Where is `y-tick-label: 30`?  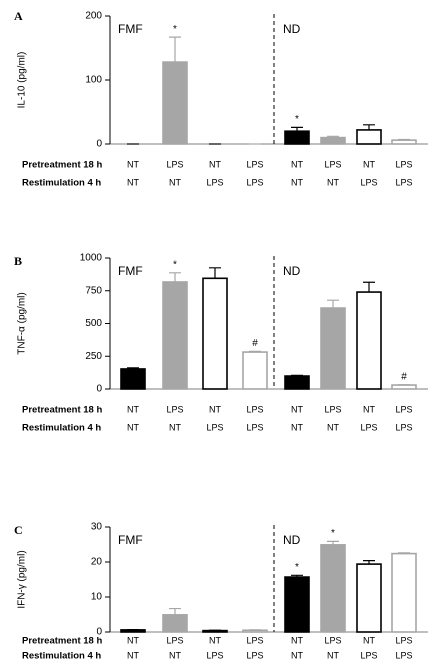 y-tick-label: 30 is located at coordinates (97, 527).